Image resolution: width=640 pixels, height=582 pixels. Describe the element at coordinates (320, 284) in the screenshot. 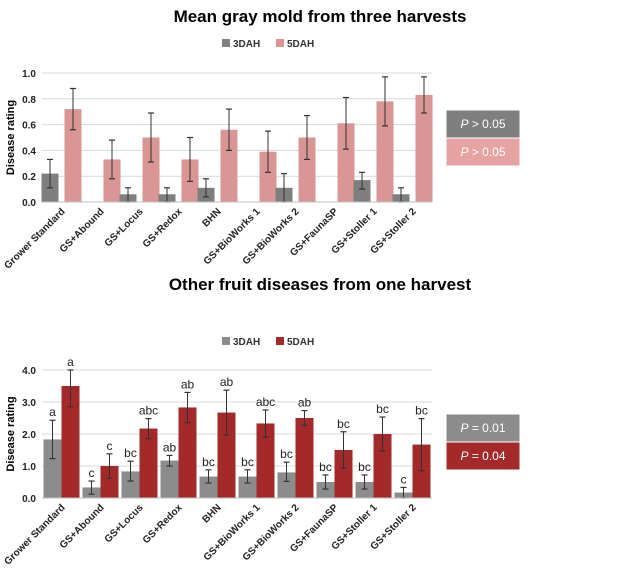

I see `chart-title: Other fruit diseases from one harvest` at that location.